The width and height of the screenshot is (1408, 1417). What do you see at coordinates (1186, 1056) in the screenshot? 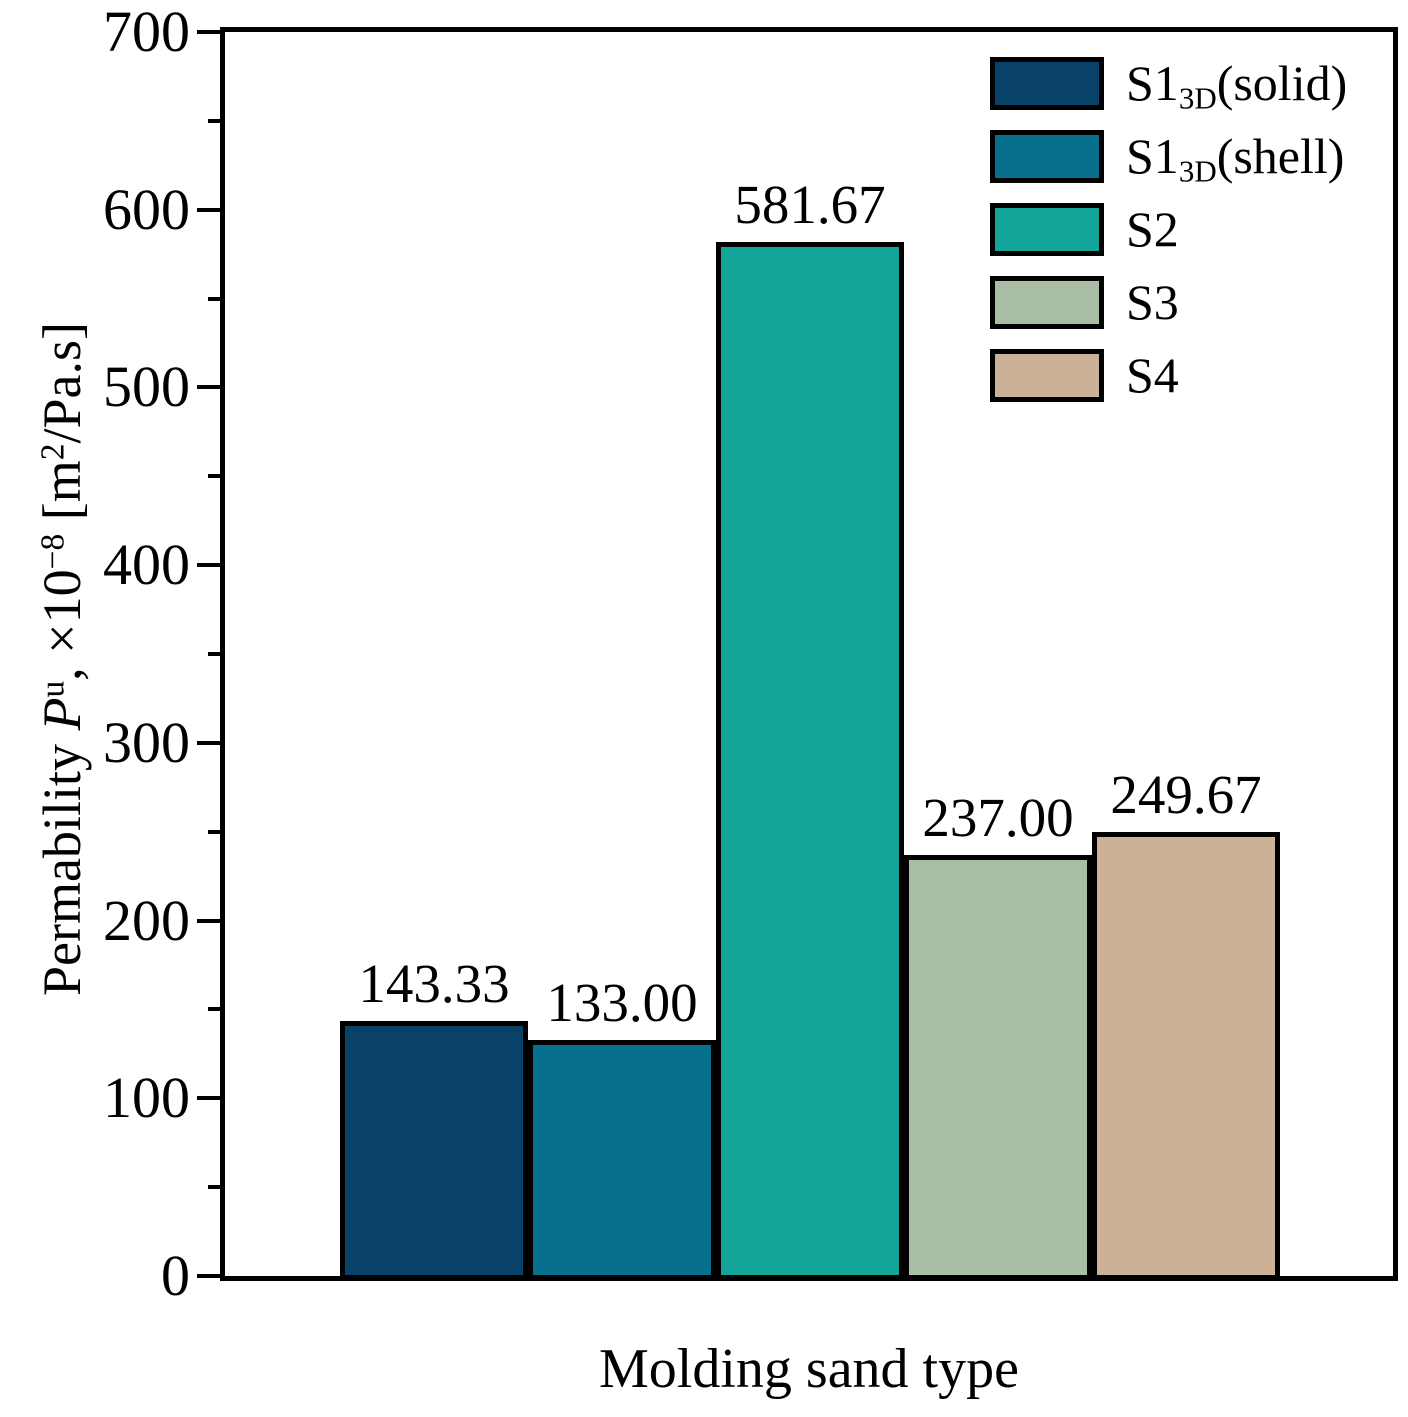
I see `bar-S4` at bounding box center [1186, 1056].